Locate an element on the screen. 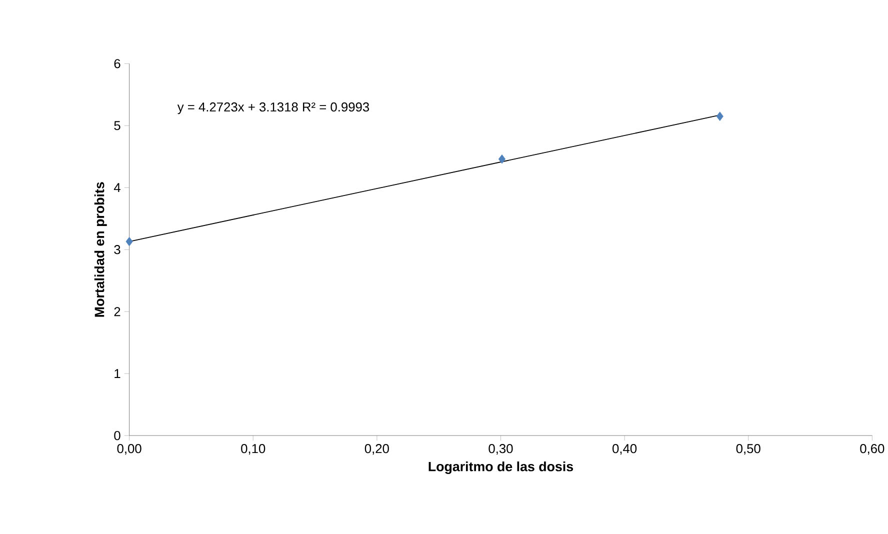 The image size is (888, 534). y-tick-label: 0 is located at coordinates (117, 435).